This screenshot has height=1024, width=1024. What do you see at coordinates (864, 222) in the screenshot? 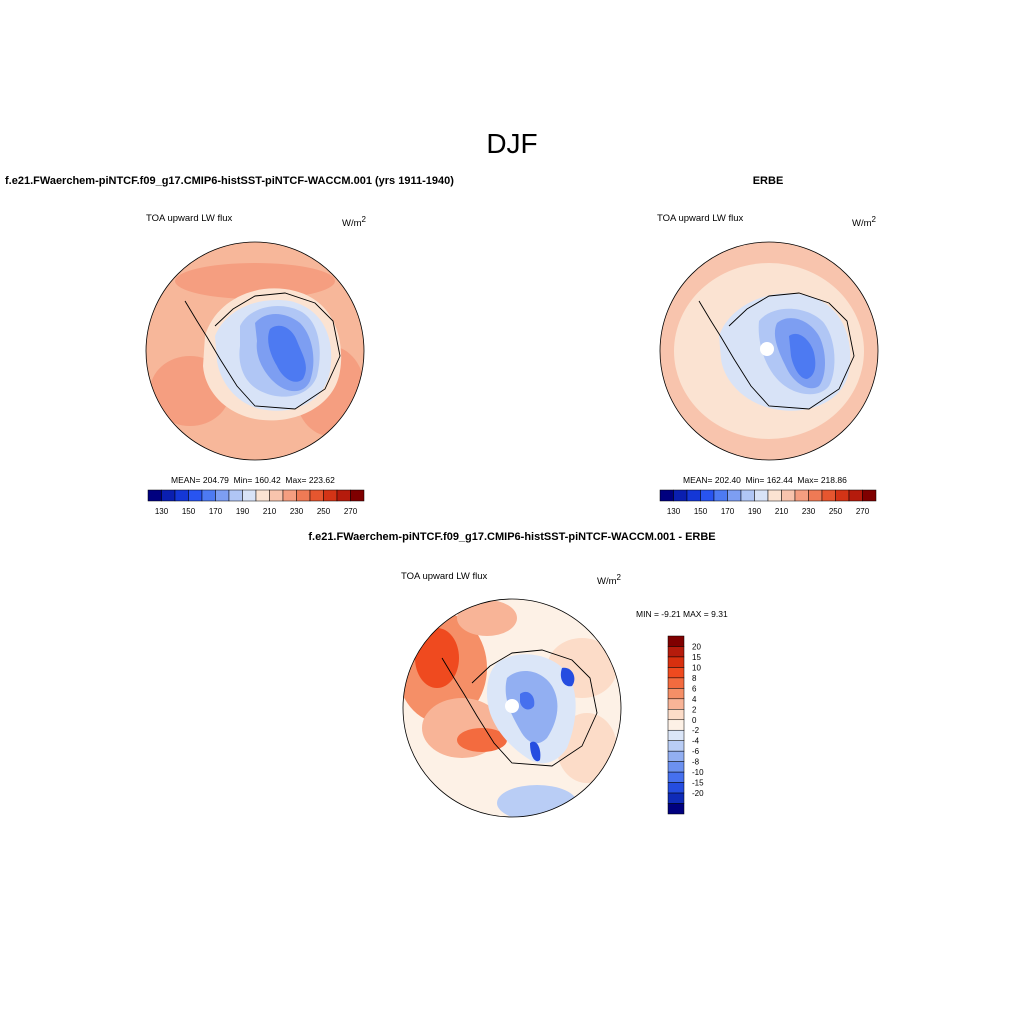
I see `obs-units-label: W/m2` at bounding box center [864, 222].